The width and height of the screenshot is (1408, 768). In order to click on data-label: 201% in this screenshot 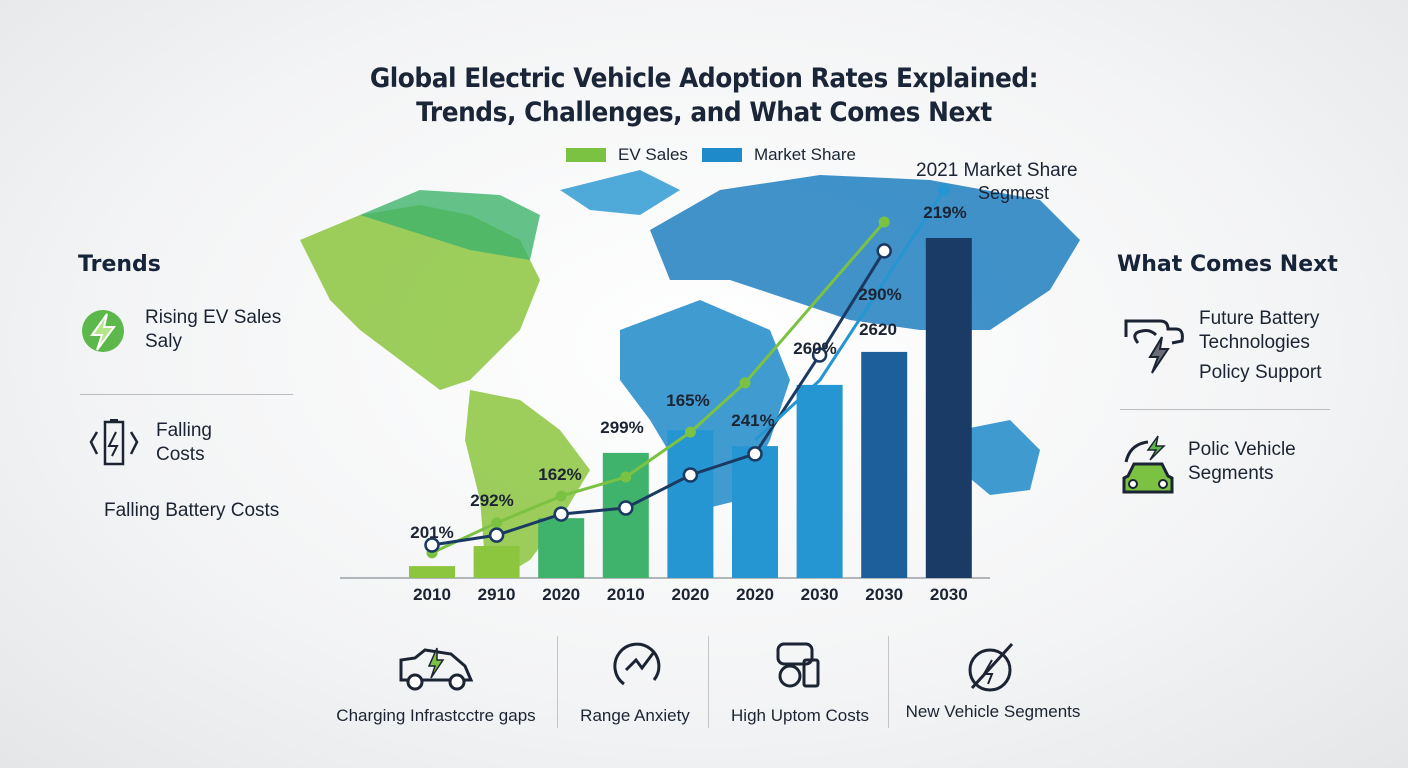, I will do `click(431, 532)`.